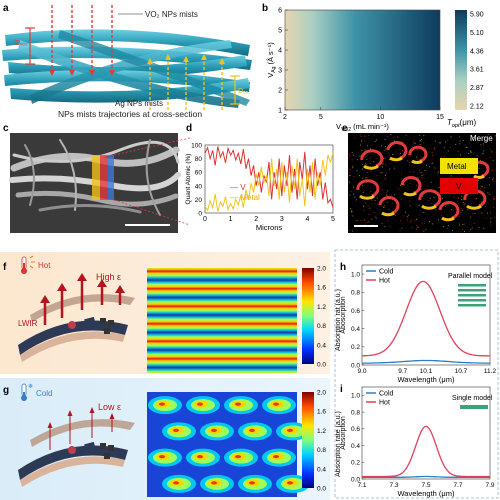  What do you see at coordinates (461, 371) in the screenshot?
I see `x-tick-label-h: 10.7` at bounding box center [461, 371].